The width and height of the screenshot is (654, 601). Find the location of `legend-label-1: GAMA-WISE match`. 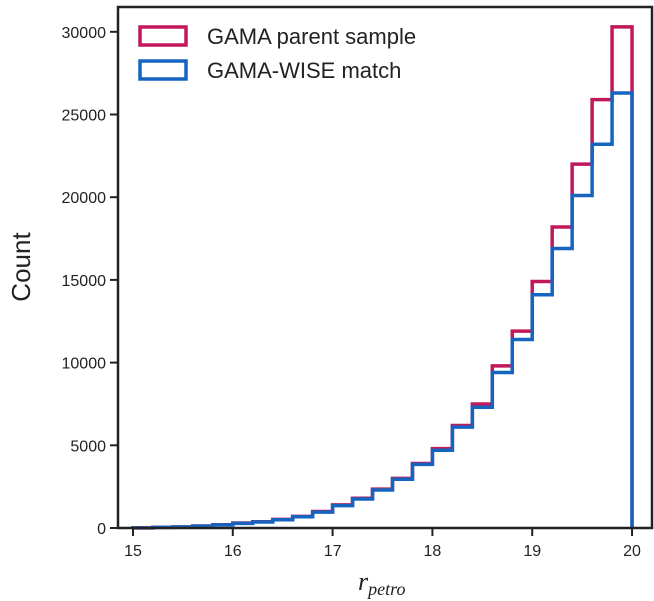

legend-label-1: GAMA-WISE match is located at coordinates (304, 70).